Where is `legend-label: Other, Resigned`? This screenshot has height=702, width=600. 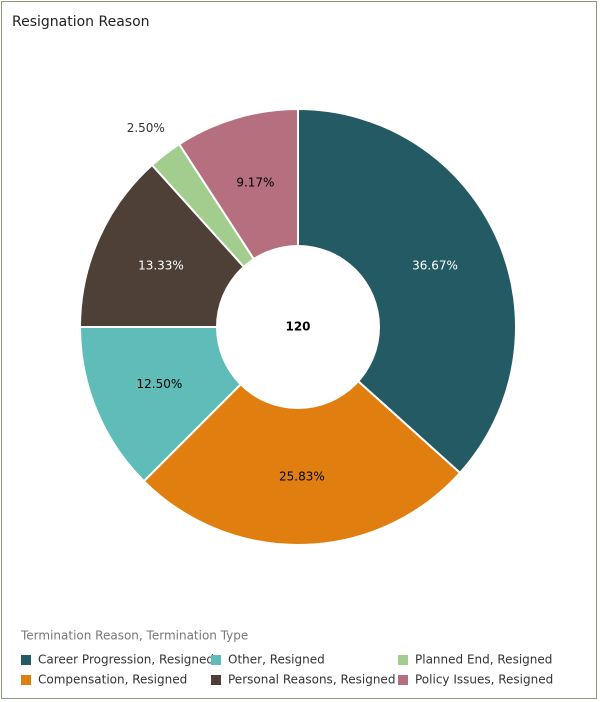 legend-label: Other, Resigned is located at coordinates (276, 660).